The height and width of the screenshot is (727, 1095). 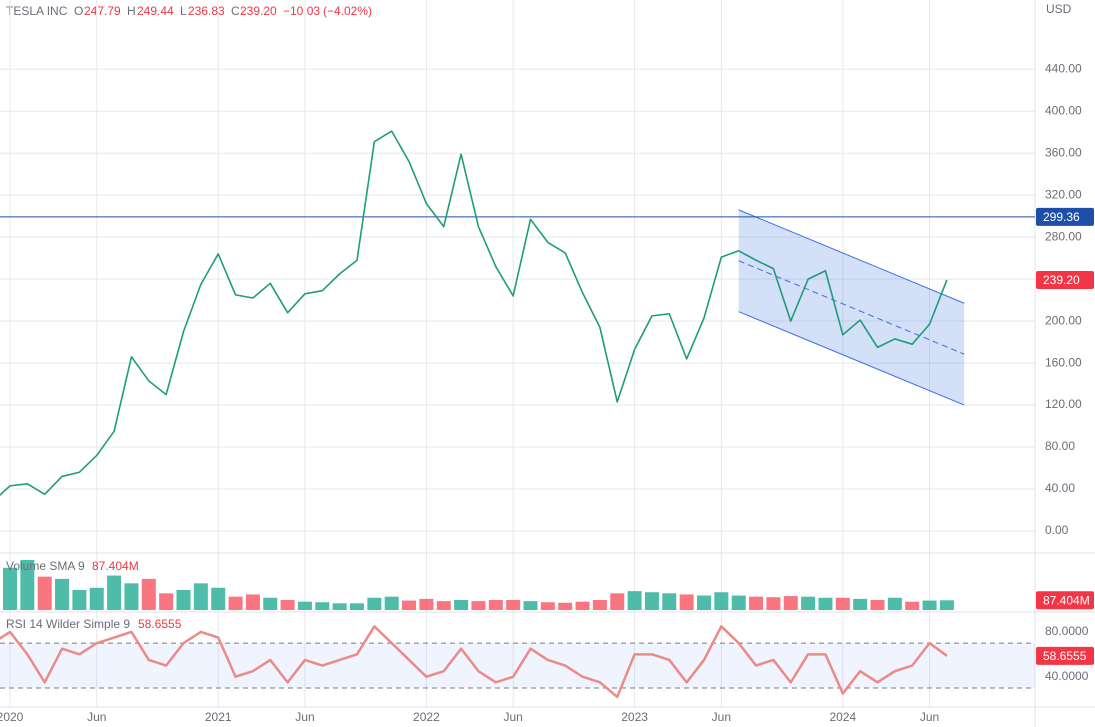 What do you see at coordinates (851, 358) in the screenshot?
I see `channel-lower` at bounding box center [851, 358].